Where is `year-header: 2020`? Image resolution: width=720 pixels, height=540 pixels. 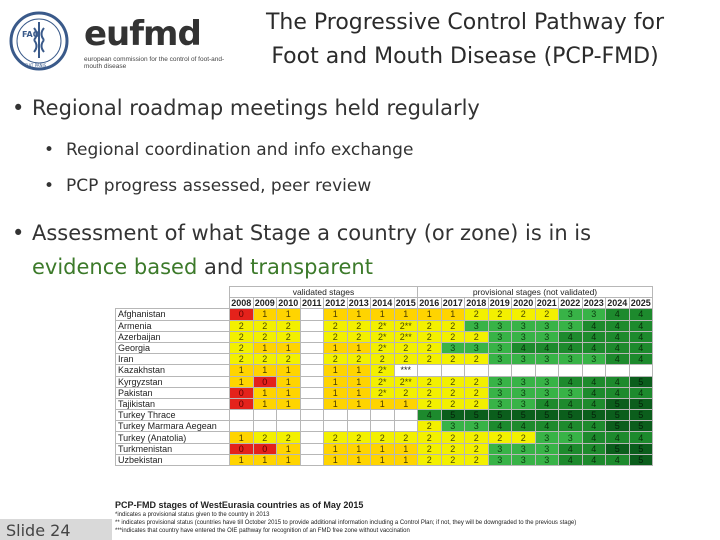 year-header: 2020 is located at coordinates (523, 303).